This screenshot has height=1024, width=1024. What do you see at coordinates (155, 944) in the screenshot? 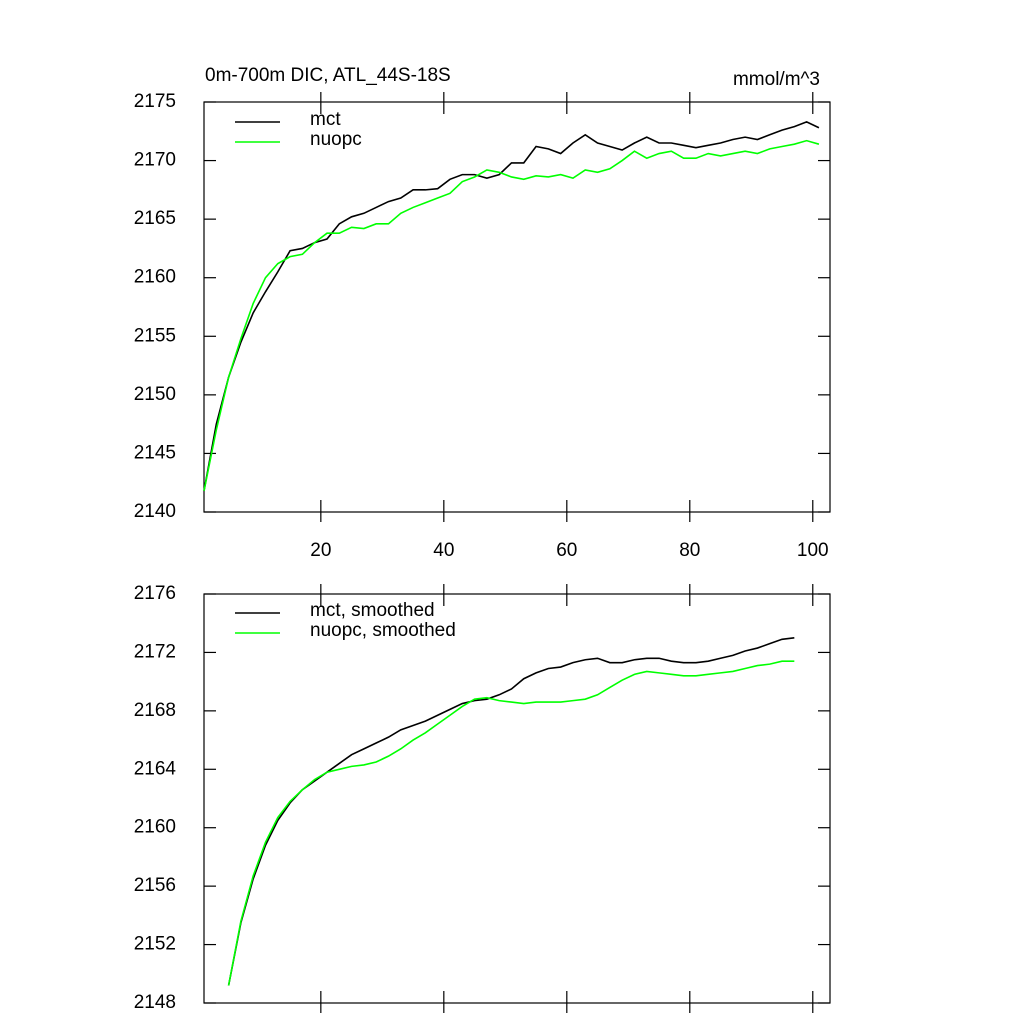
I see `y-tick-label: 2152` at bounding box center [155, 944].